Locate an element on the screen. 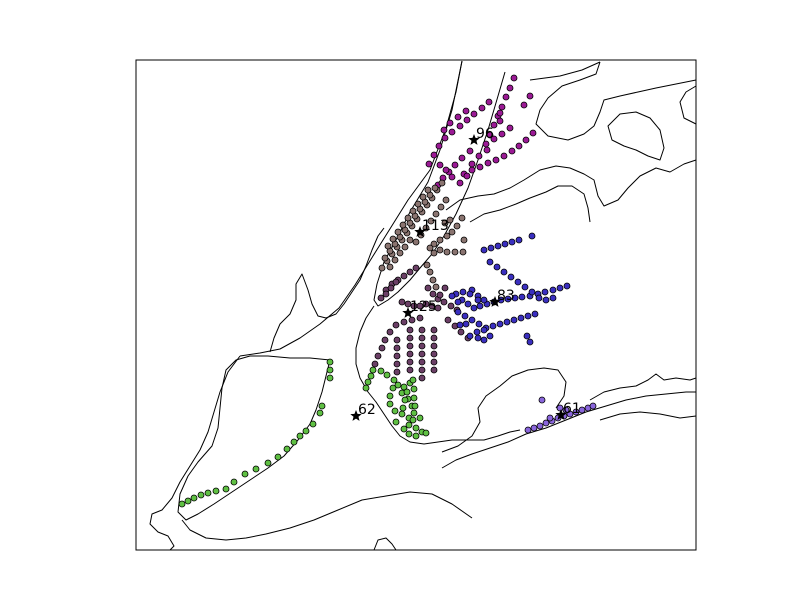  coastline-long-island is located at coordinates (643, 397).